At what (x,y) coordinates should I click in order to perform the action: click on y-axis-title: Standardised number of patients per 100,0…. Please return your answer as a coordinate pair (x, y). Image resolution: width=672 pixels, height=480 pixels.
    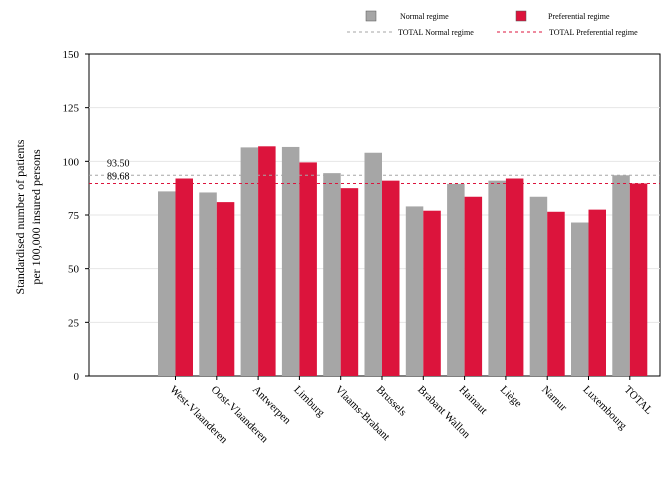
    Looking at the image, I should click on (28, 216).